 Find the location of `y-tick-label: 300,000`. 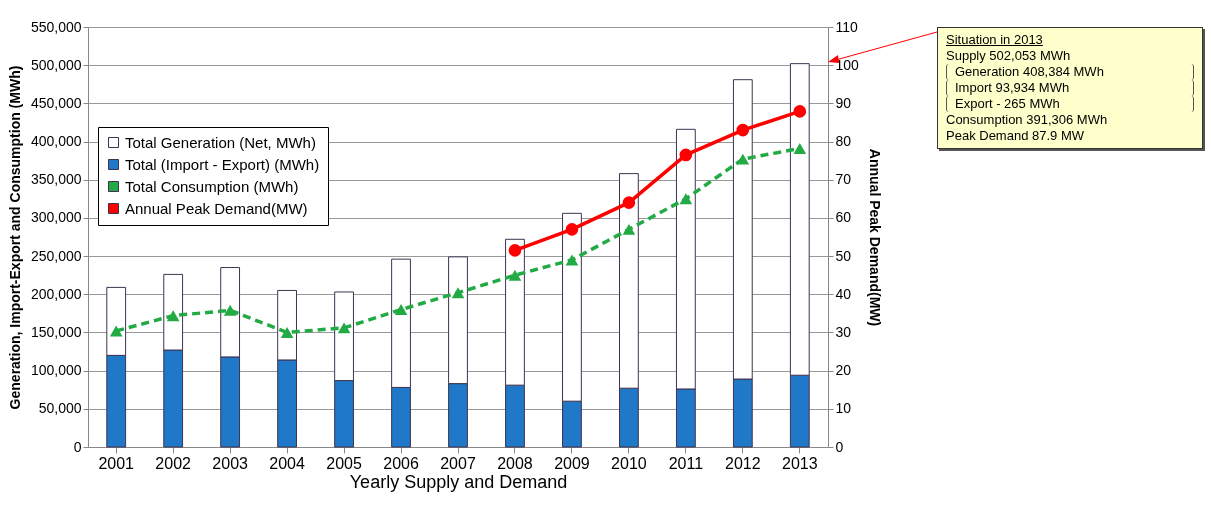

y-tick-label: 300,000 is located at coordinates (56, 217).